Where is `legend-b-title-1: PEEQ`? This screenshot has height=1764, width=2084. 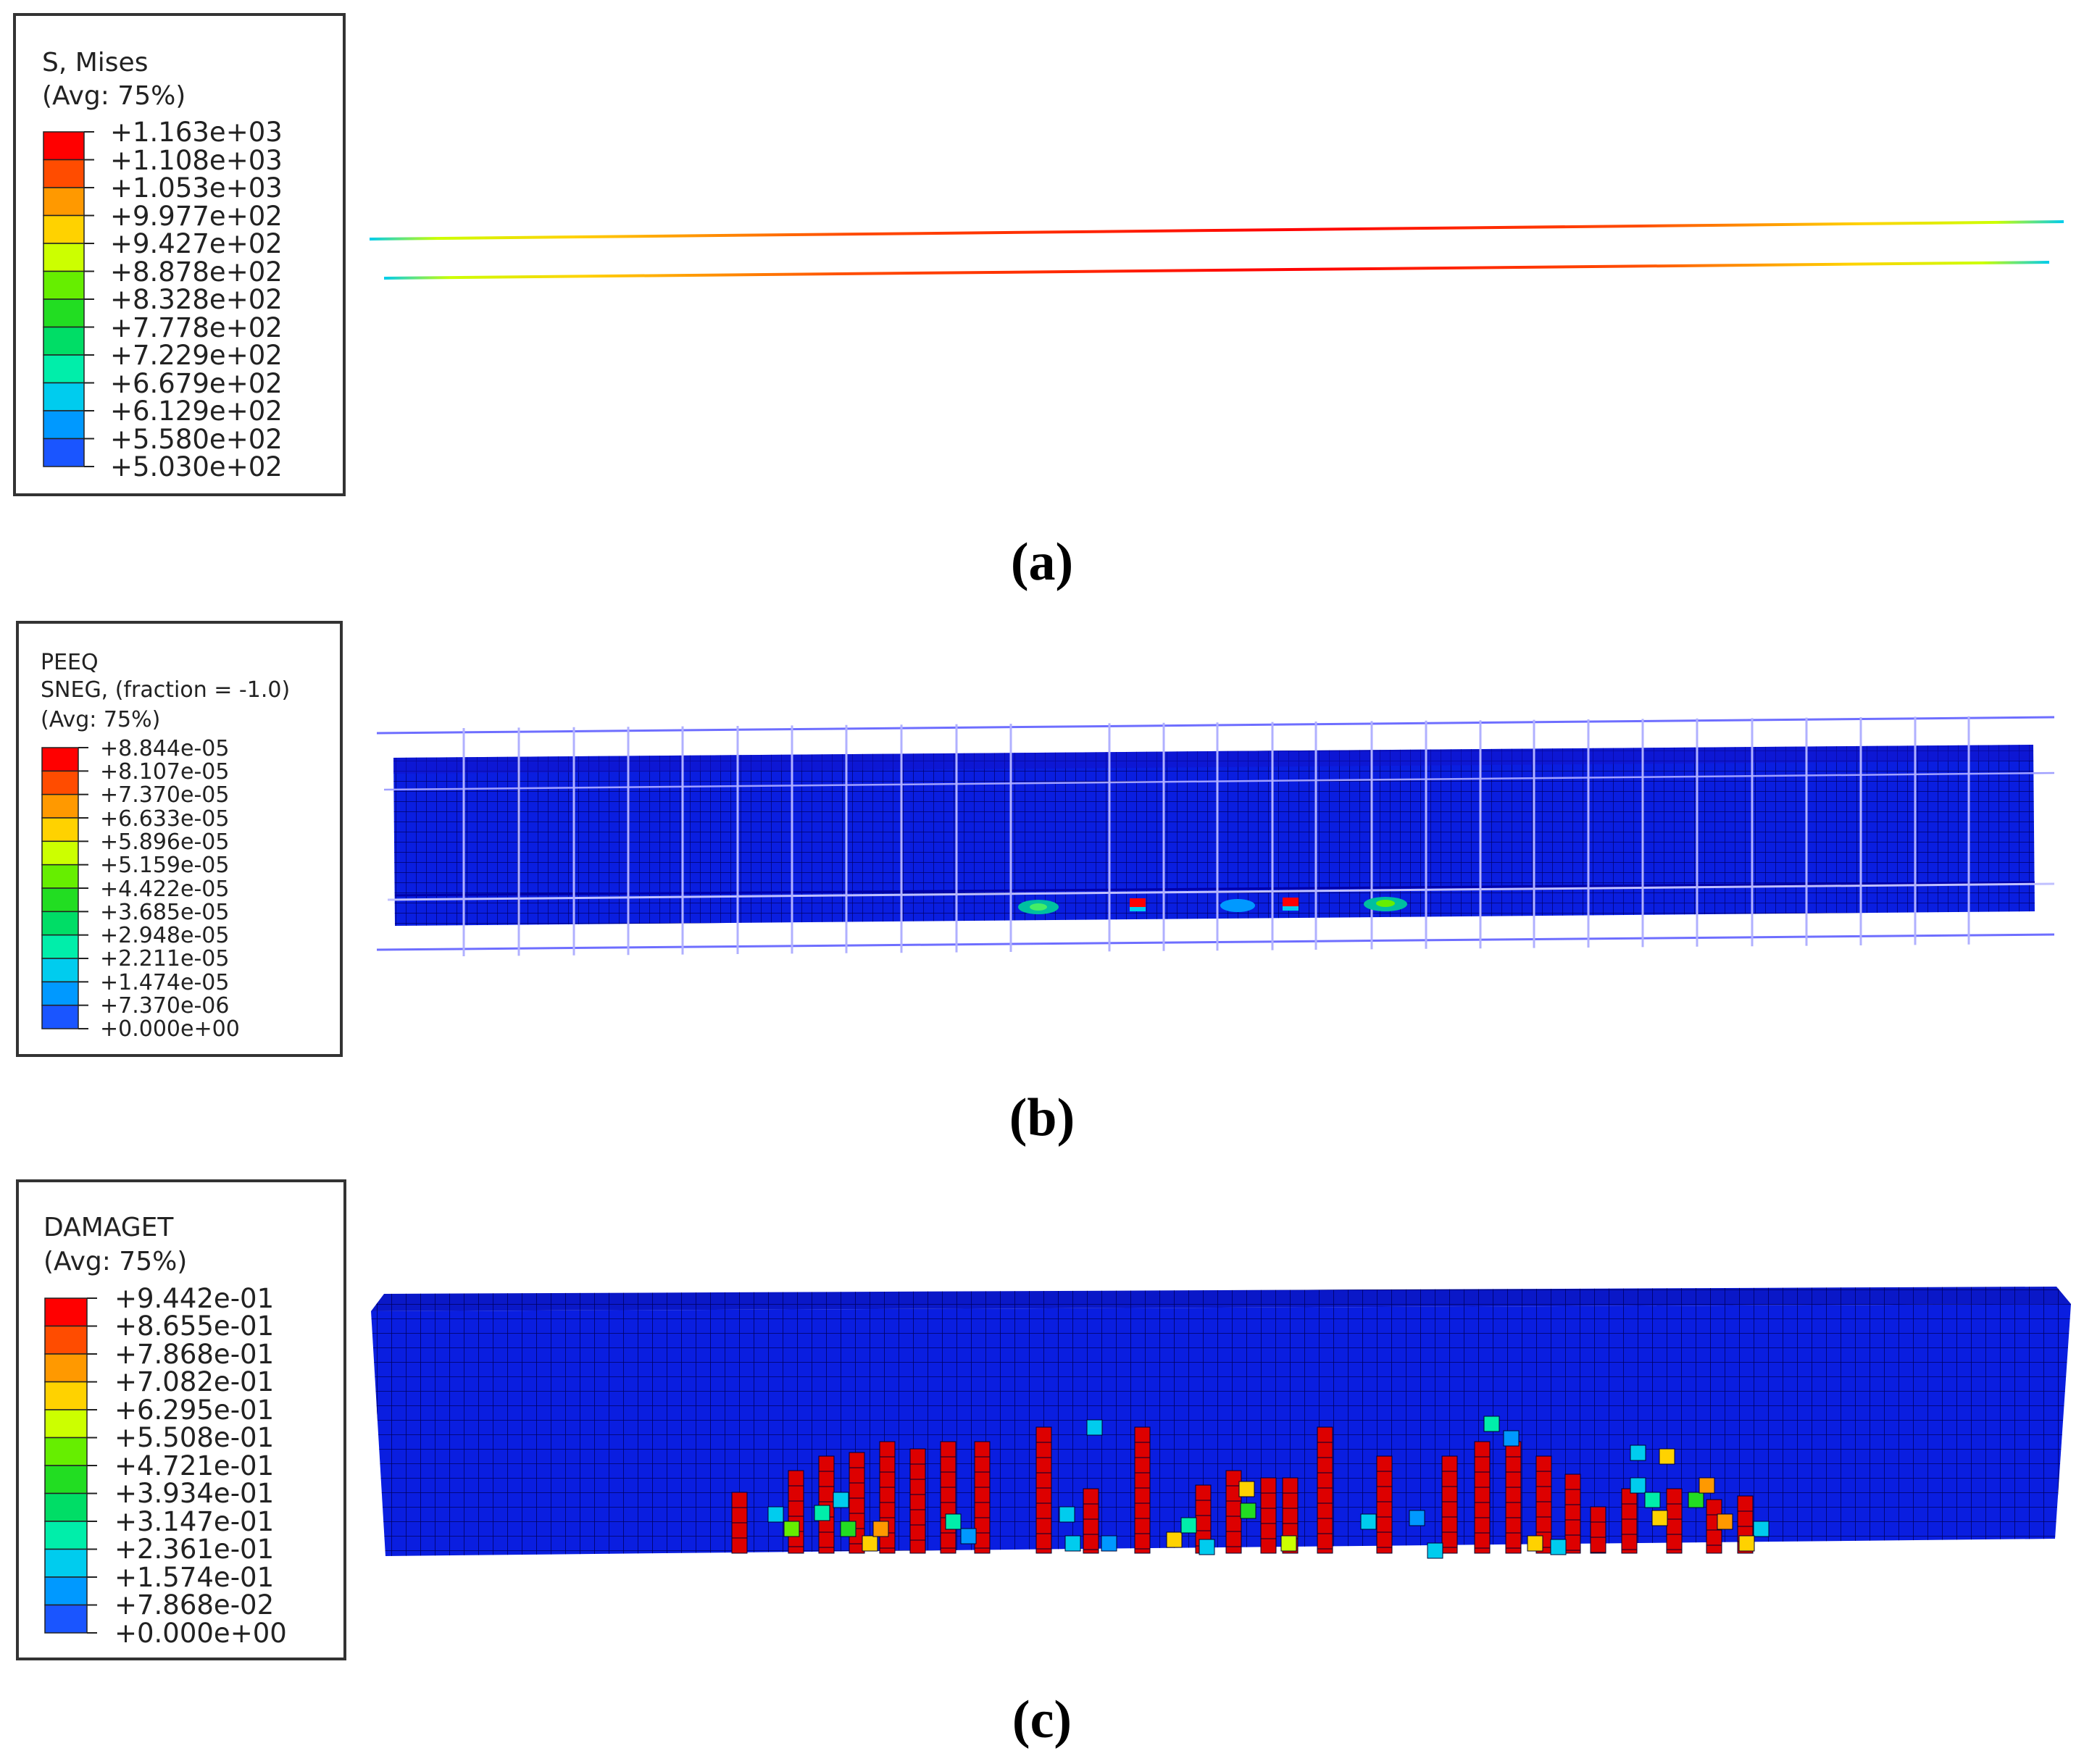
legend-b-title-1: PEEQ is located at coordinates (70, 662).